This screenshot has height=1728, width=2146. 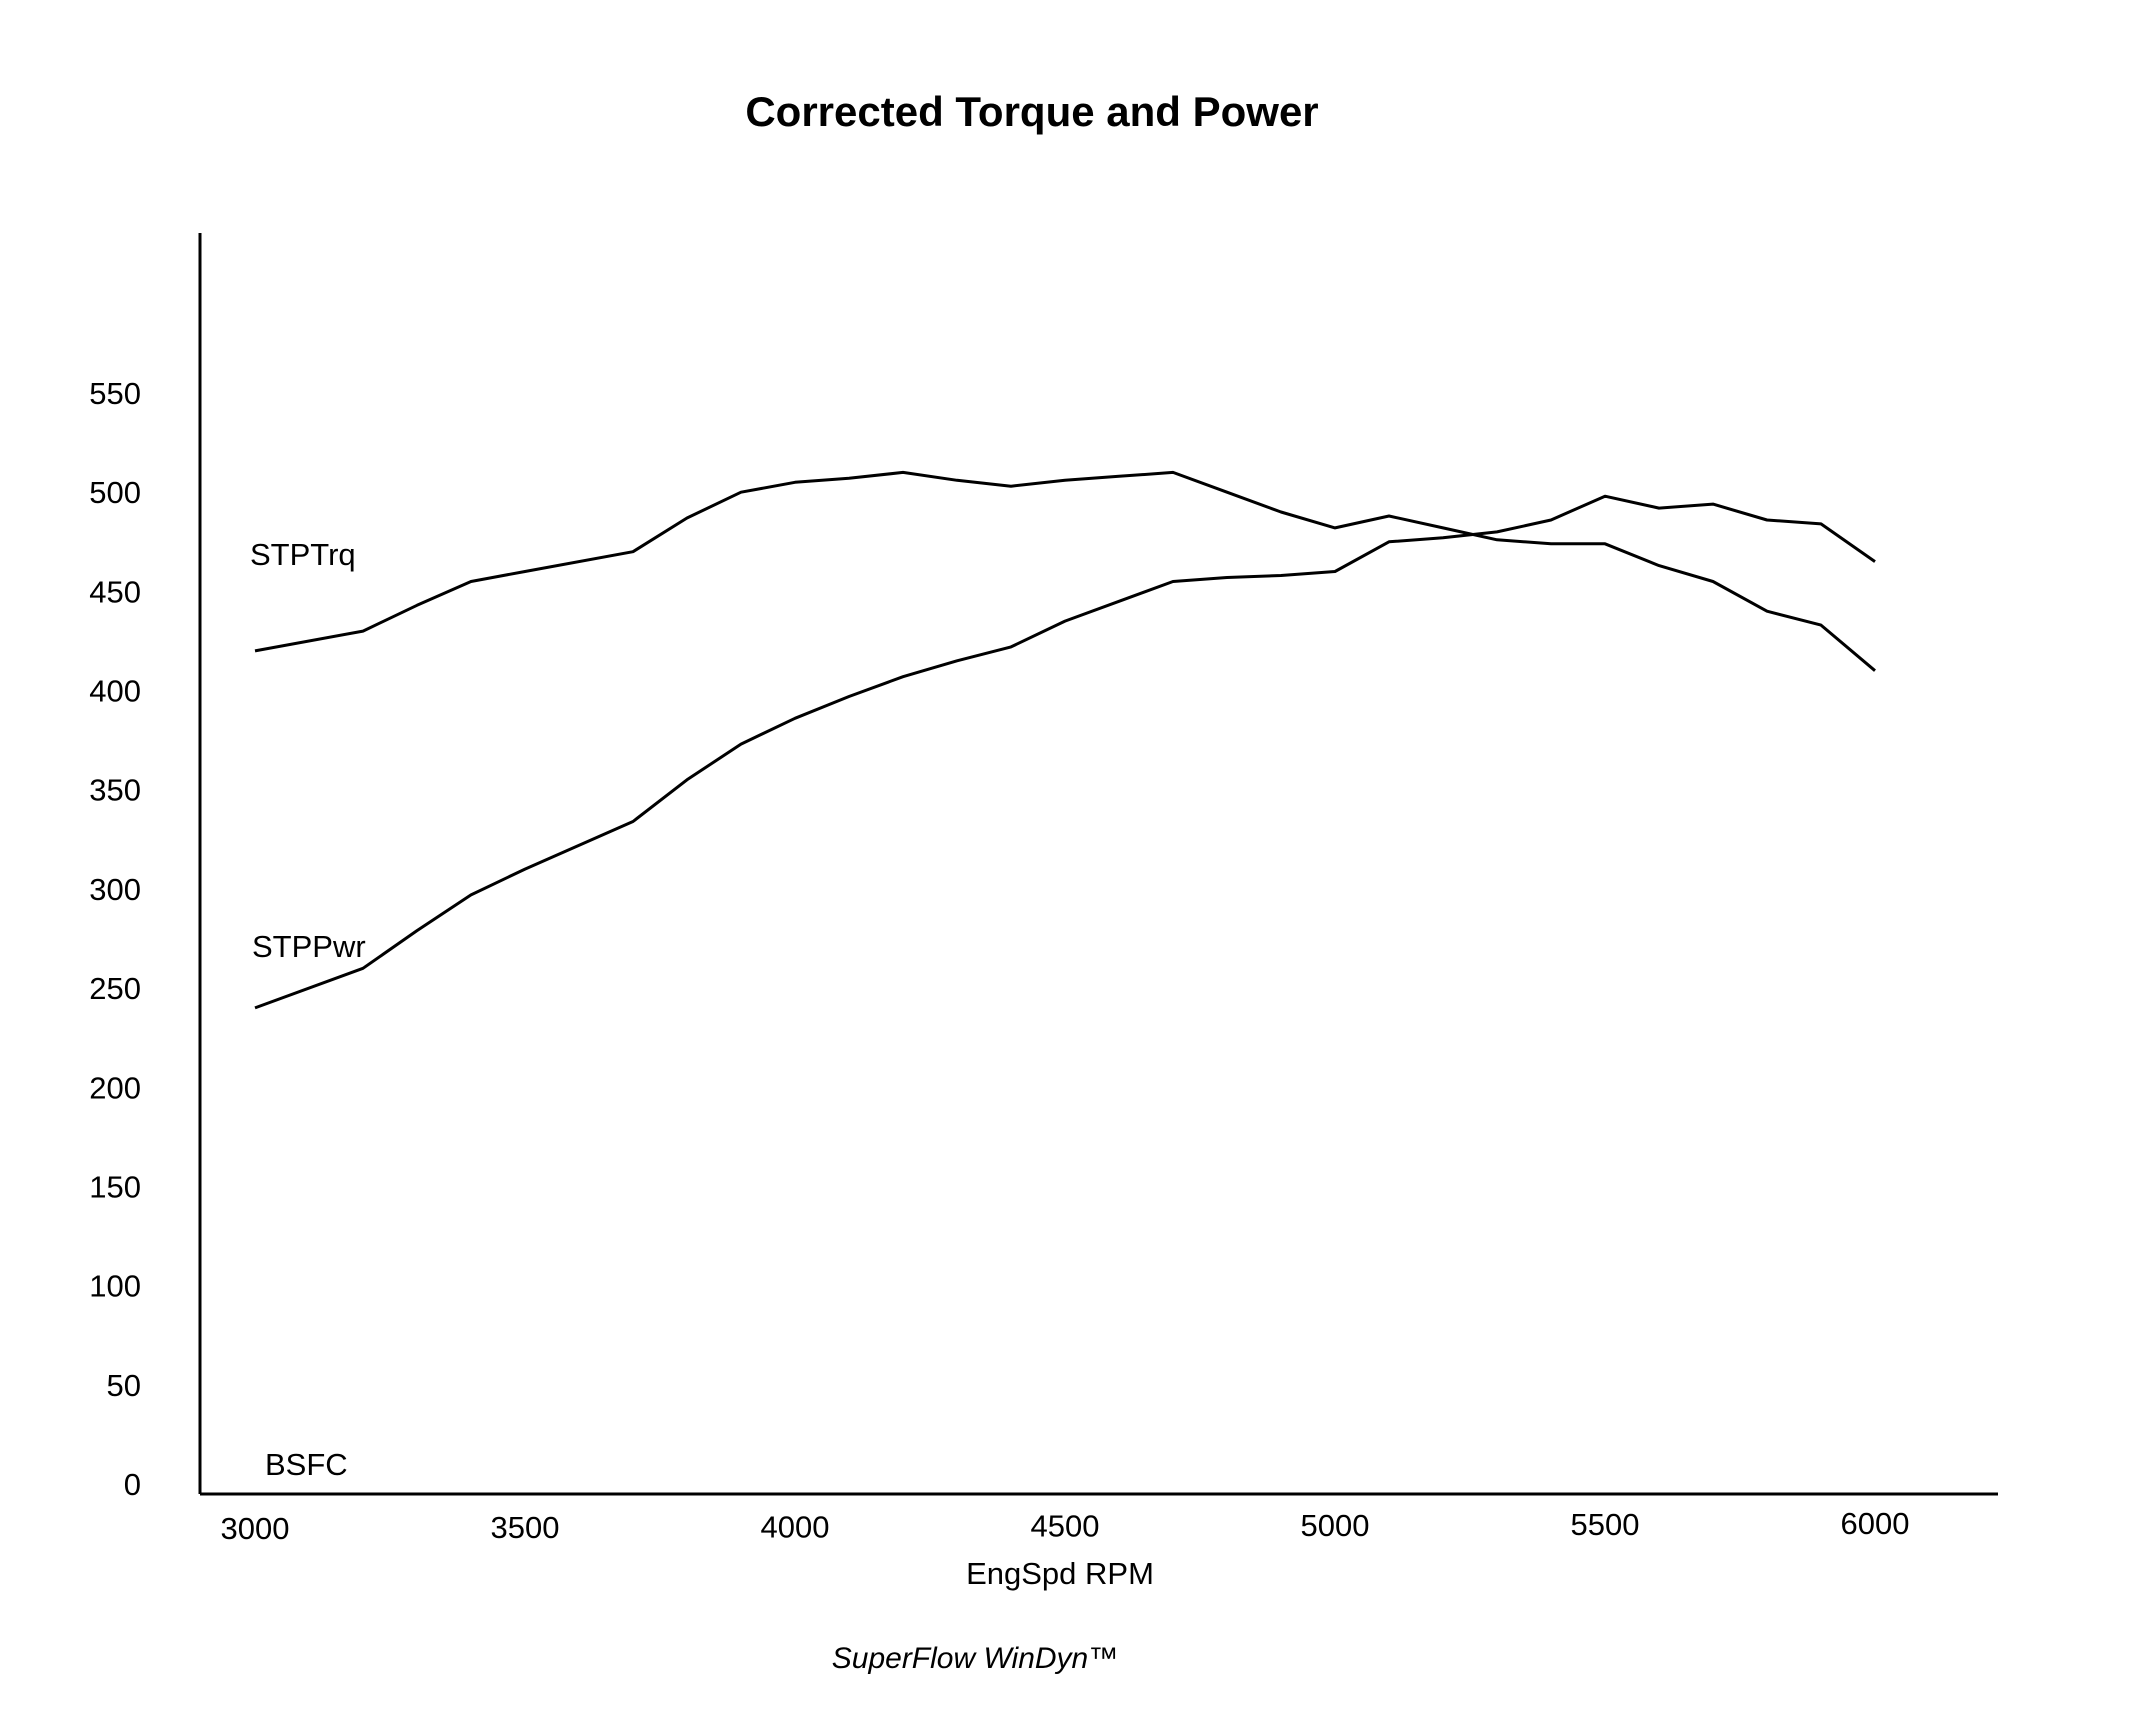 What do you see at coordinates (115, 988) in the screenshot?
I see `y-tick-label: 250` at bounding box center [115, 988].